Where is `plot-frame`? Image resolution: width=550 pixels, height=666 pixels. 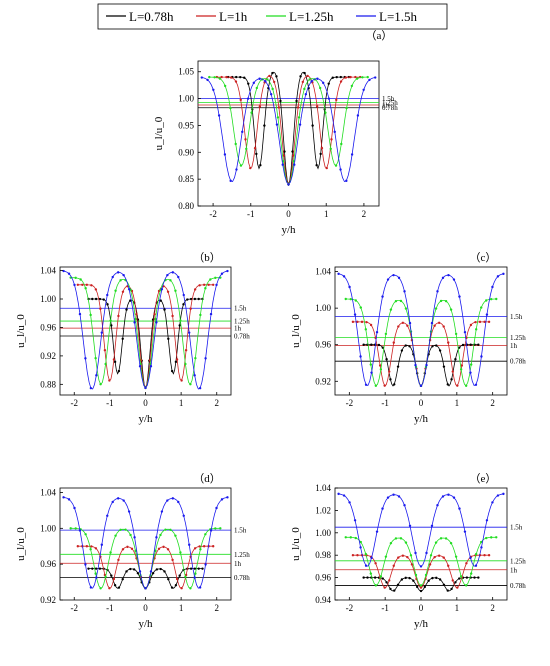
plot-frame is located at coordinates (145, 331).